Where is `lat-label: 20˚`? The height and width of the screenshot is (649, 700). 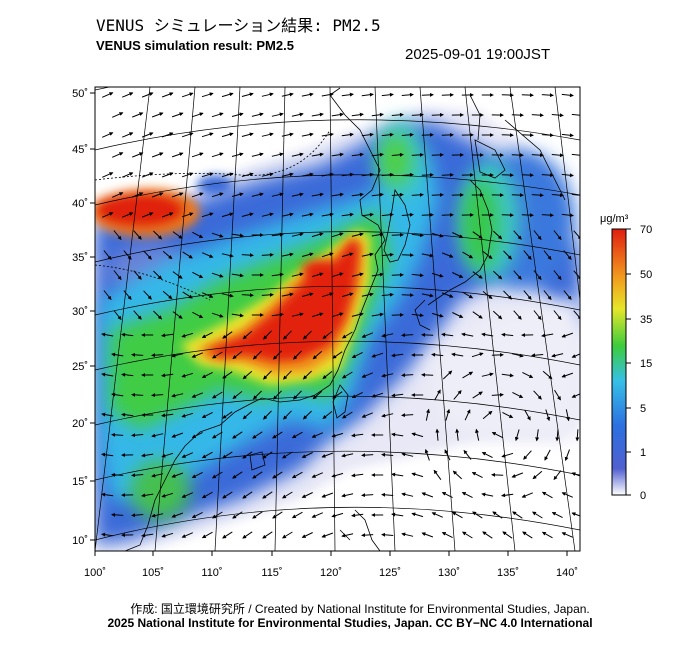
lat-label: 20˚ is located at coordinates (80, 424).